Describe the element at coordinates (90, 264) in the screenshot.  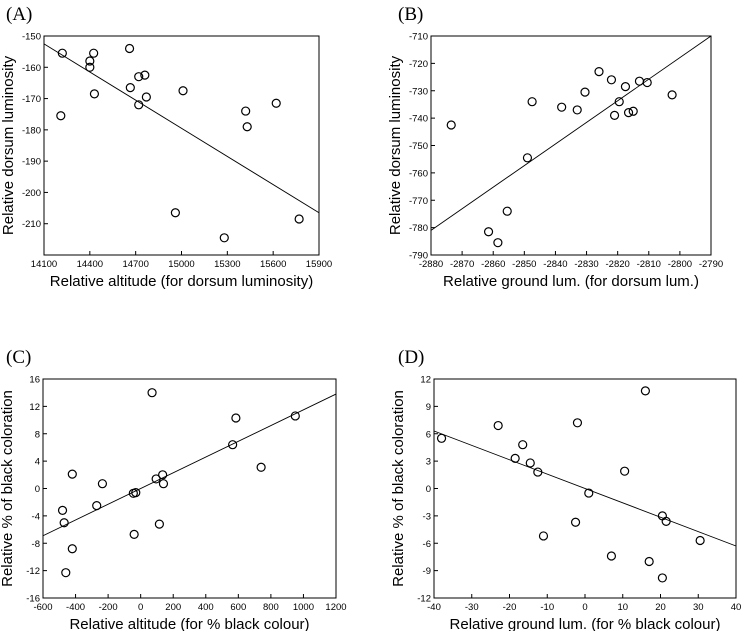
I see `x-tick-label: 14400` at that location.